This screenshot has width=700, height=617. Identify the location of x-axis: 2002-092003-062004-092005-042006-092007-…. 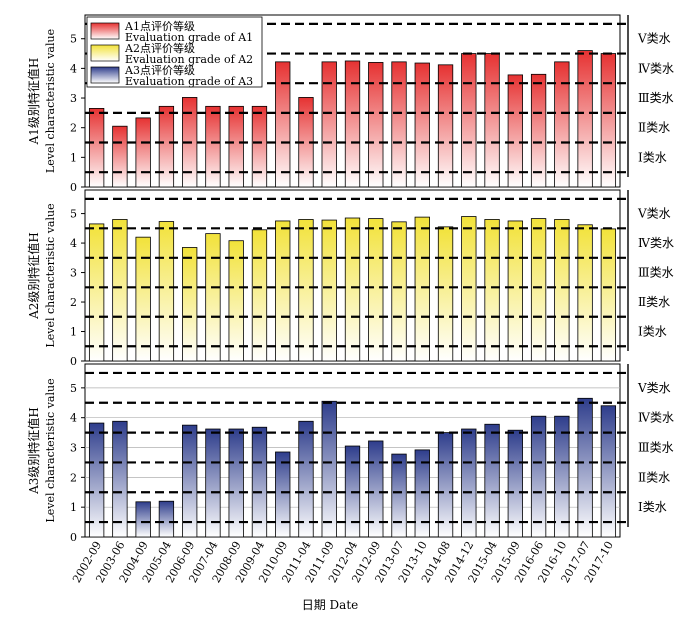
(343, 575).